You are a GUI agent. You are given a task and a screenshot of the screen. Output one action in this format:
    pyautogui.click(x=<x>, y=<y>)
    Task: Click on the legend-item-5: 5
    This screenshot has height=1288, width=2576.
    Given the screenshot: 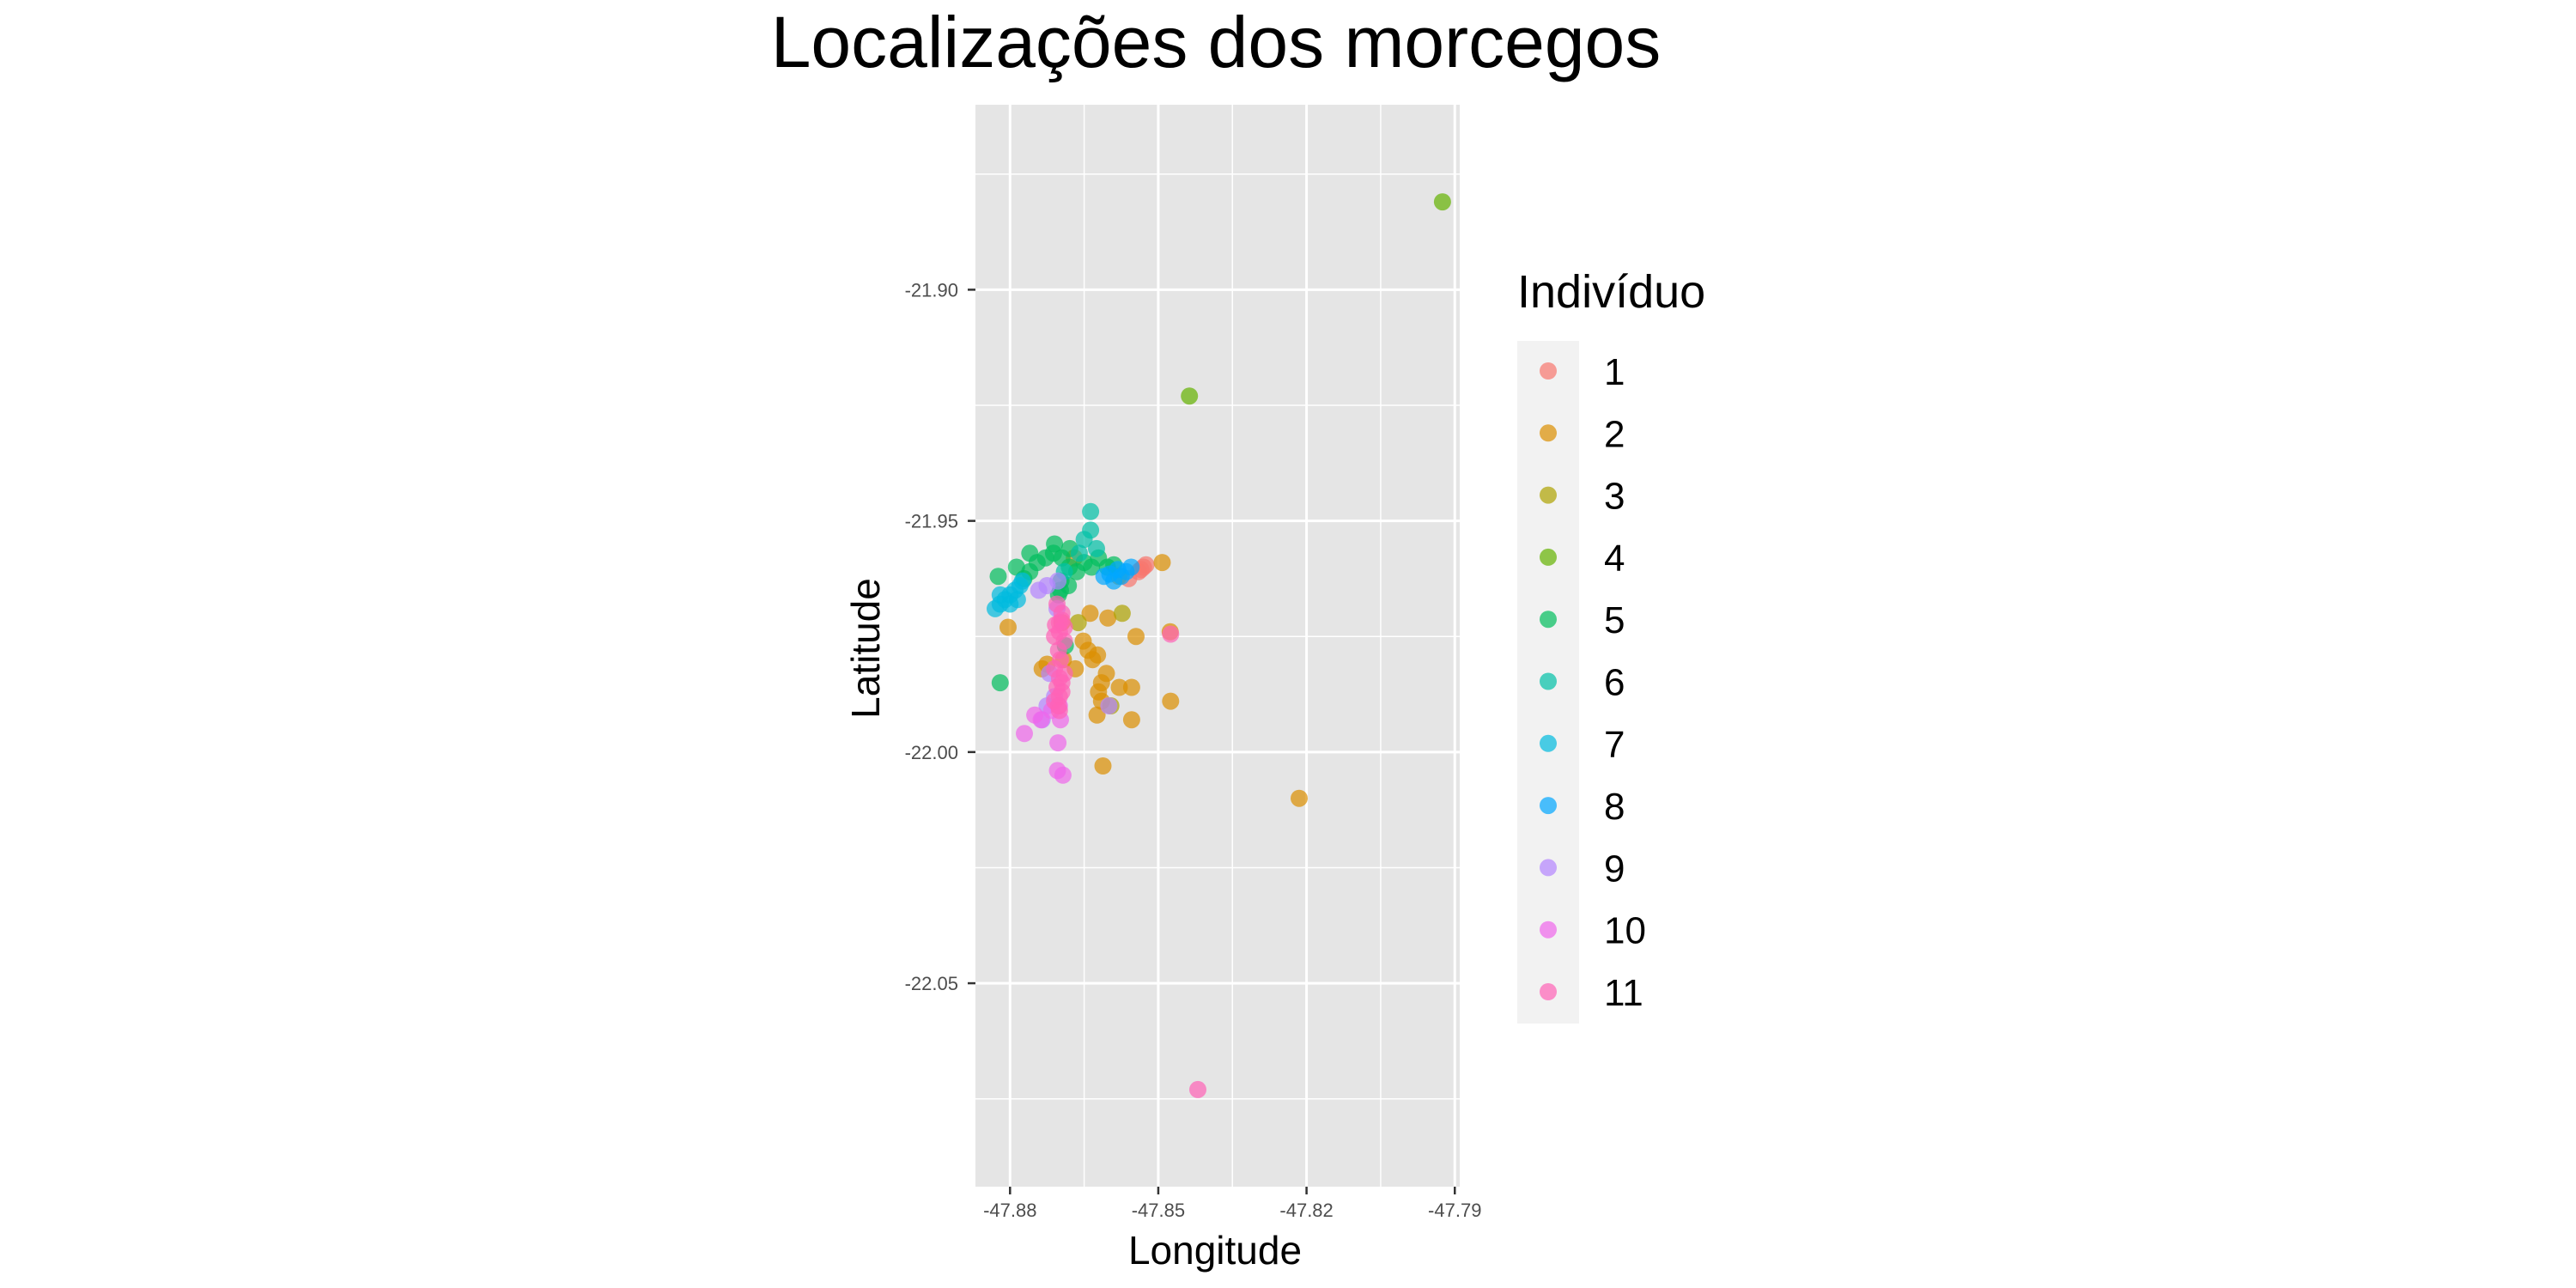 What is the action you would take?
    pyautogui.click(x=1583, y=620)
    